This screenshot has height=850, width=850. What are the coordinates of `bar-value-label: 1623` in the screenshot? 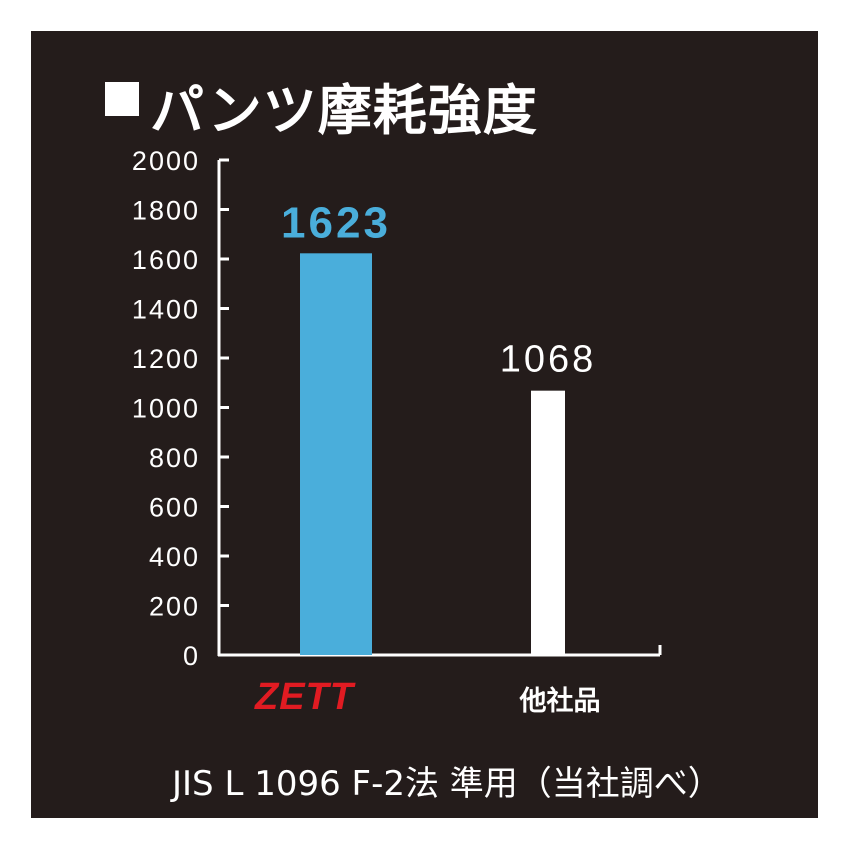 It's located at (336, 222).